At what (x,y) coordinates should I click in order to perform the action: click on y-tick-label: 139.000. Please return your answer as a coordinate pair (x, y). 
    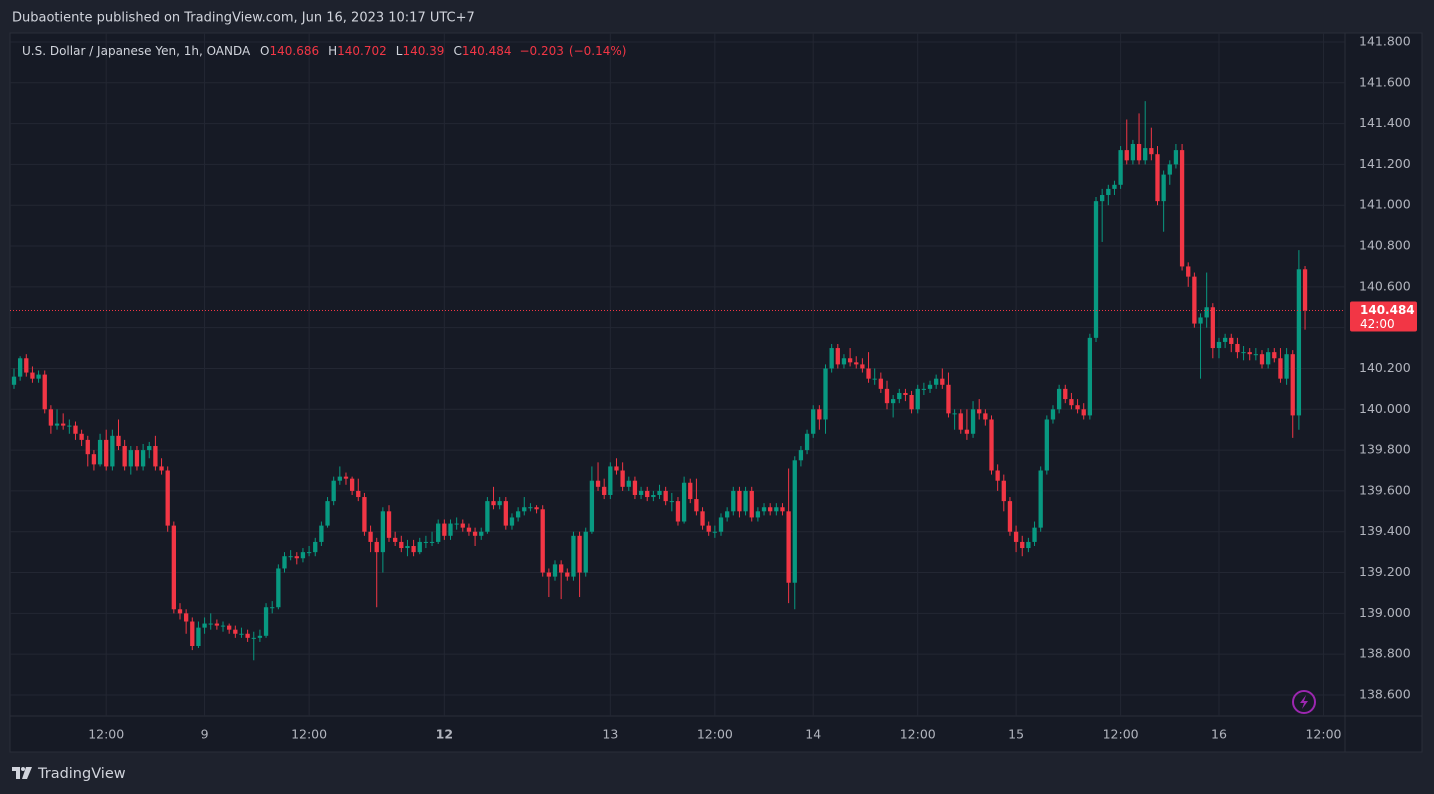
    Looking at the image, I should click on (1385, 612).